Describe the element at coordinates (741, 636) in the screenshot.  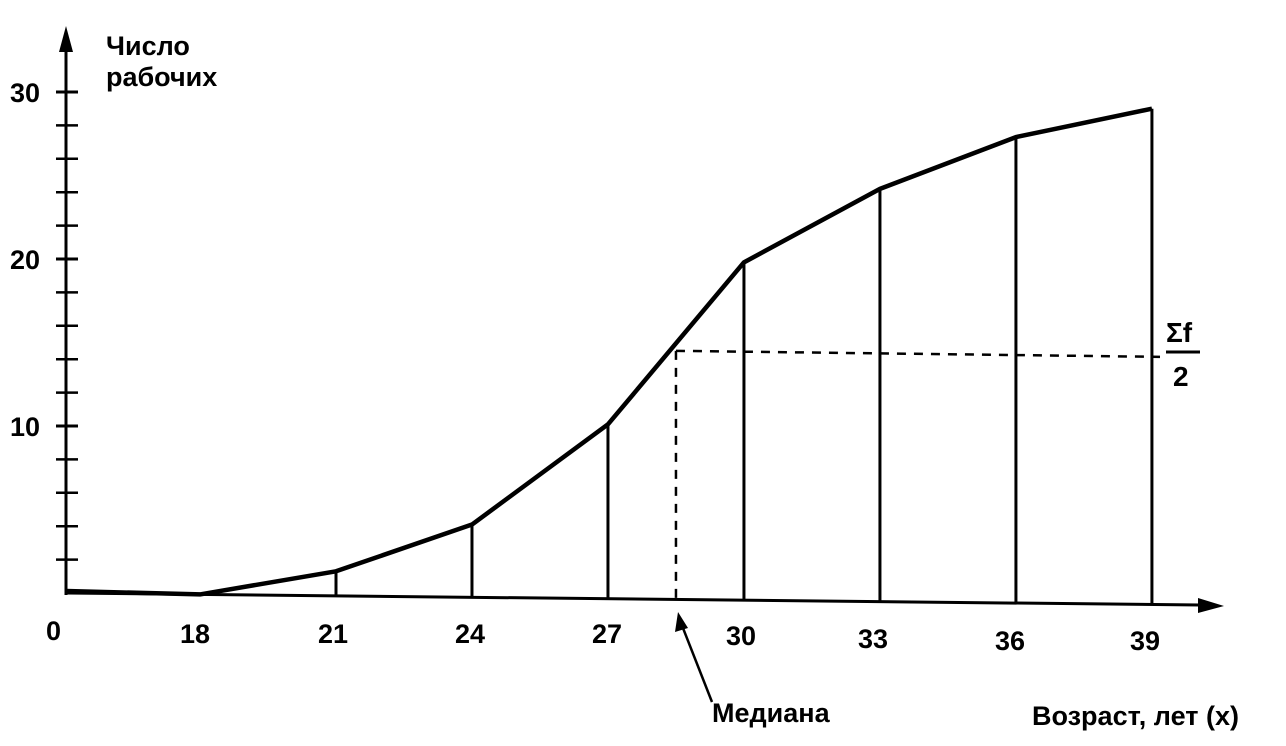
I see `x-tick-label-30: 30` at that location.